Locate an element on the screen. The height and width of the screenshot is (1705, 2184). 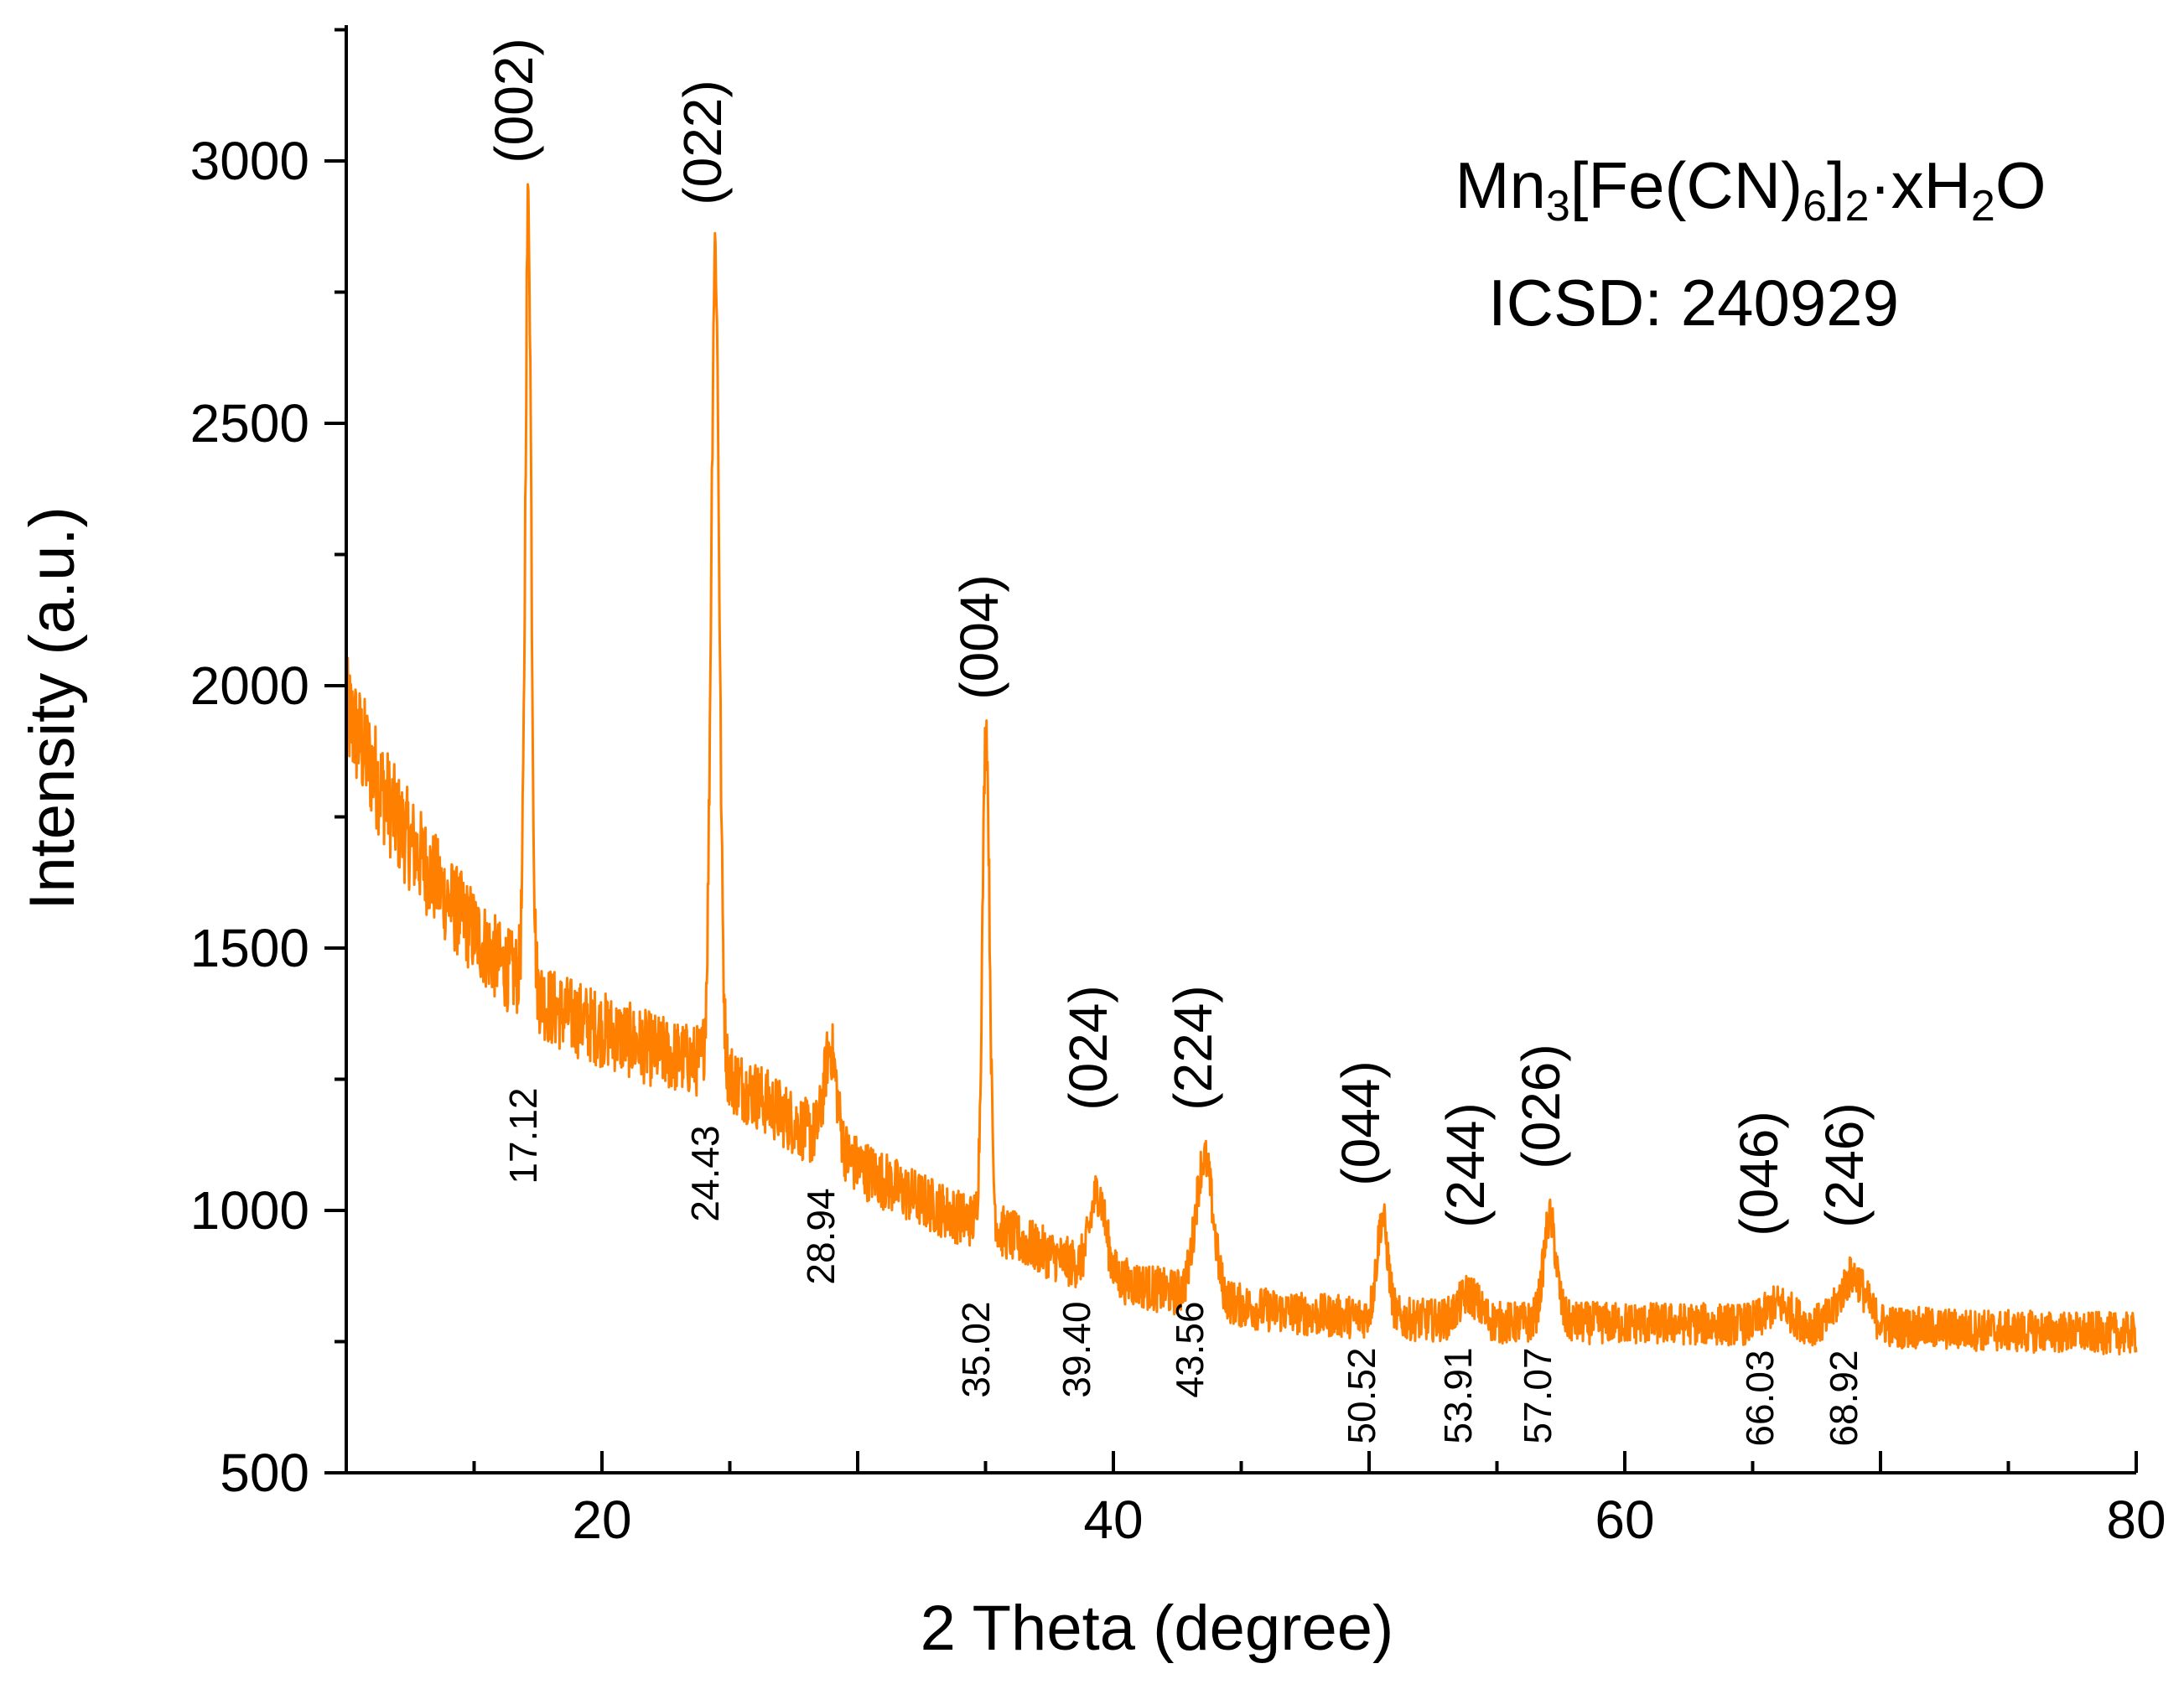
peak-hkl-label: (024) is located at coordinates (1088, 1047).